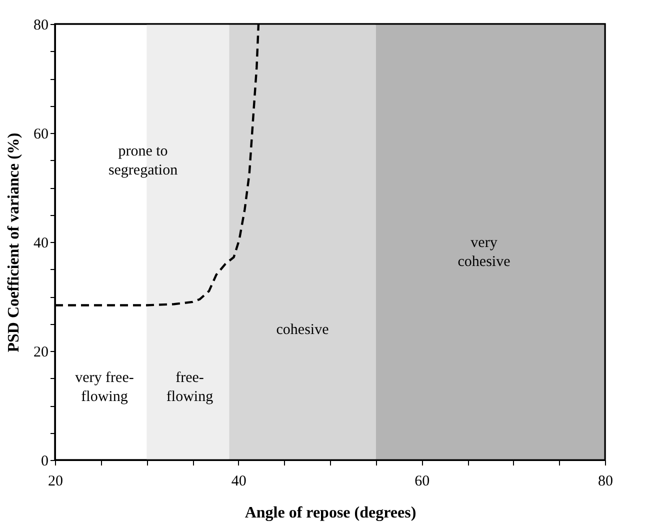  I want to click on annotation: very cohesive, so click(484, 252).